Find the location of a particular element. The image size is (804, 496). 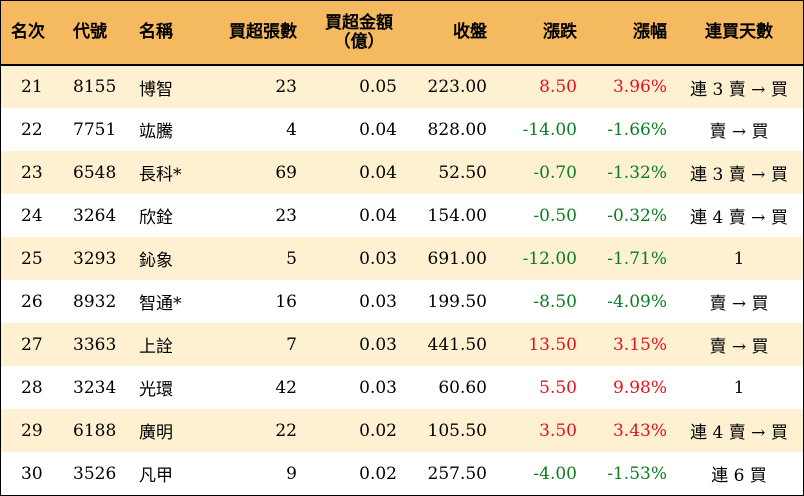

cell-code: 3234 is located at coordinates (95, 387).